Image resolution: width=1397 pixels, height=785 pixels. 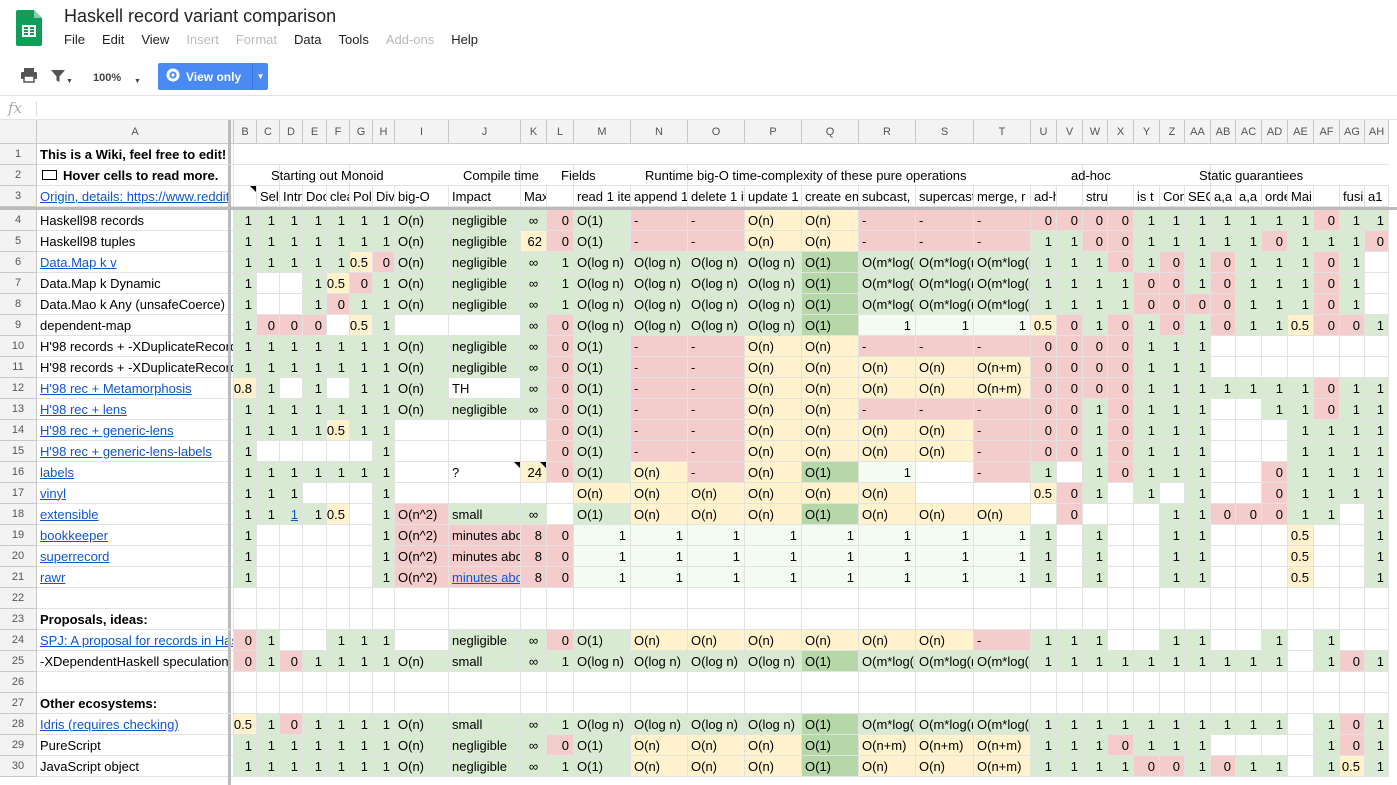 What do you see at coordinates (422, 577) in the screenshot?
I see `table-cell: O(n^2)` at bounding box center [422, 577].